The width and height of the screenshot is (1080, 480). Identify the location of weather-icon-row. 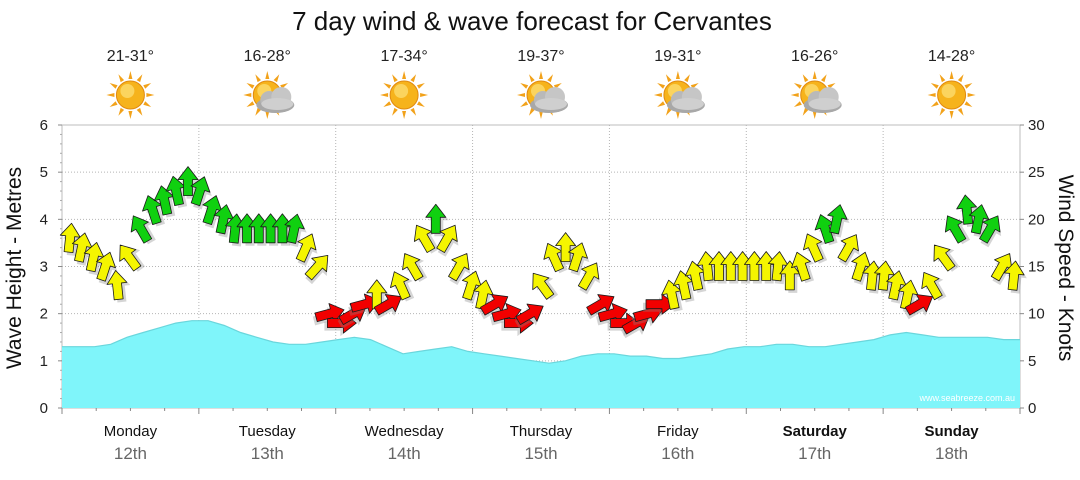
(541, 95).